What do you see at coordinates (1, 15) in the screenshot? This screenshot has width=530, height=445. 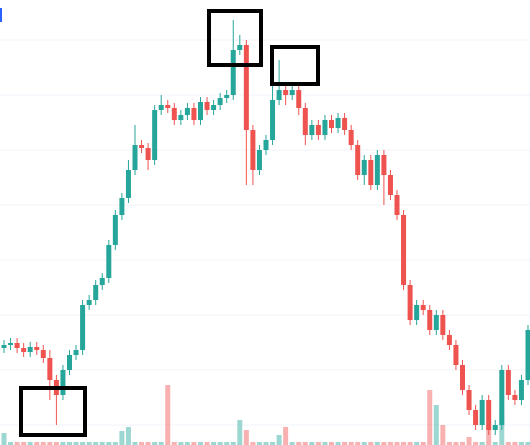 I see `corner-marker` at bounding box center [1, 15].